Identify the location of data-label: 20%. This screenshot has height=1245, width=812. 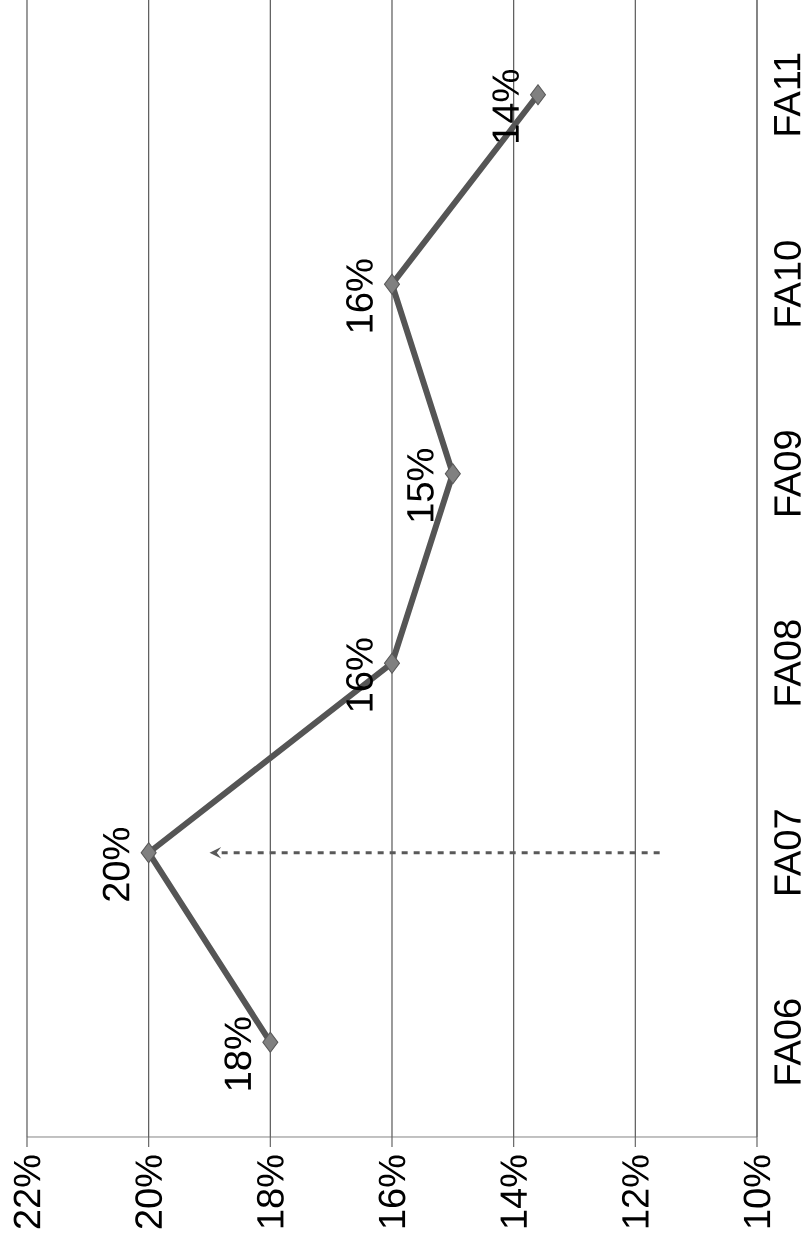
(116, 864).